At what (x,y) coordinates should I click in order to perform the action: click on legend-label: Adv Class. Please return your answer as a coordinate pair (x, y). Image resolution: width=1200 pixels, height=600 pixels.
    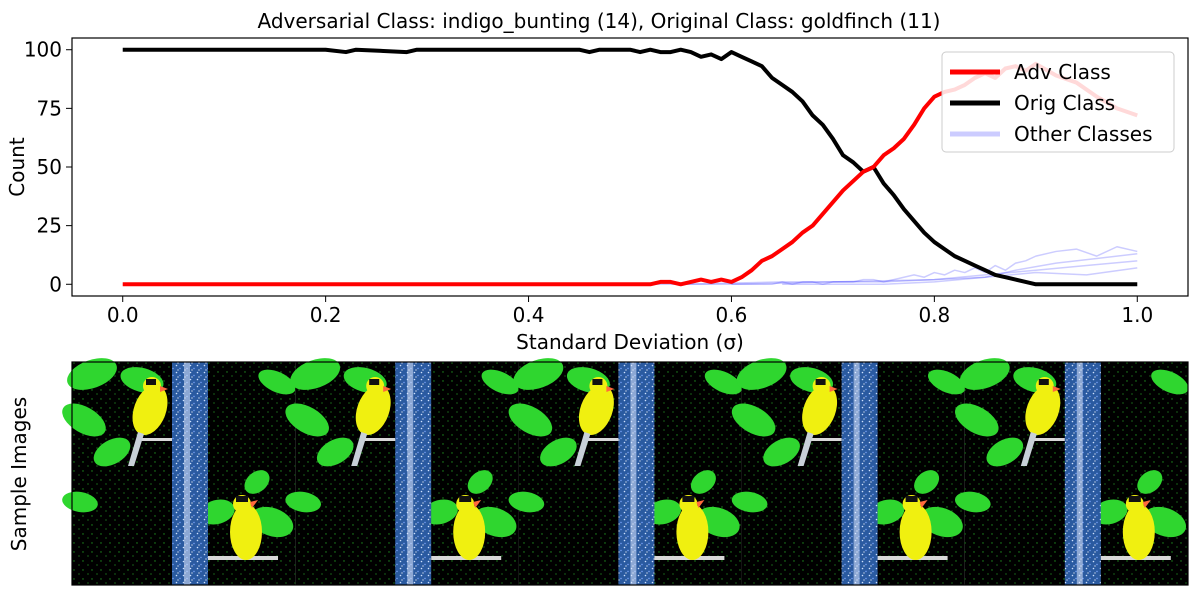
    Looking at the image, I should click on (1062, 72).